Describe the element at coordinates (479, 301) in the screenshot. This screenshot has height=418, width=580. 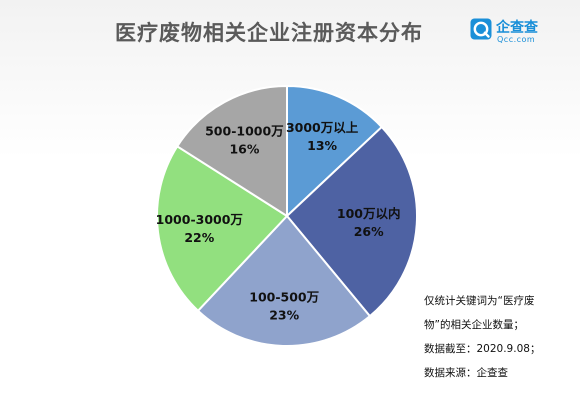
I see `footnote-line: 仅统计关键词为“医疗废` at that location.